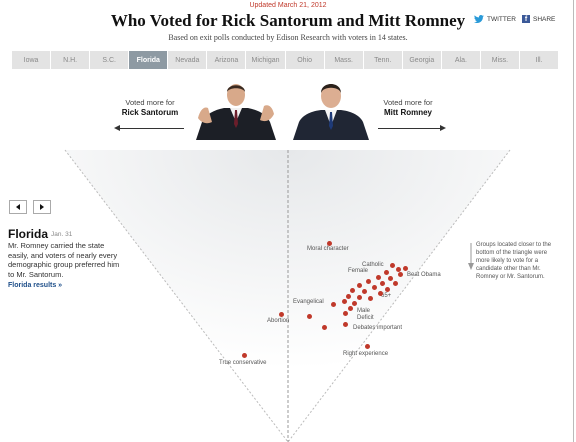 The width and height of the screenshot is (576, 442). Describe the element at coordinates (424, 275) in the screenshot. I see `label-beat-obama: Beat Obama` at that location.